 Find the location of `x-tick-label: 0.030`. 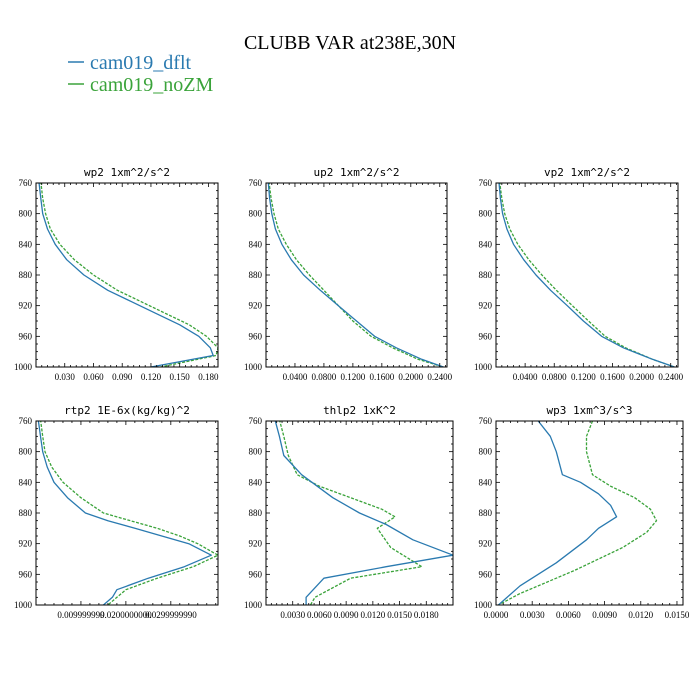

x-tick-label: 0.030 is located at coordinates (65, 377).